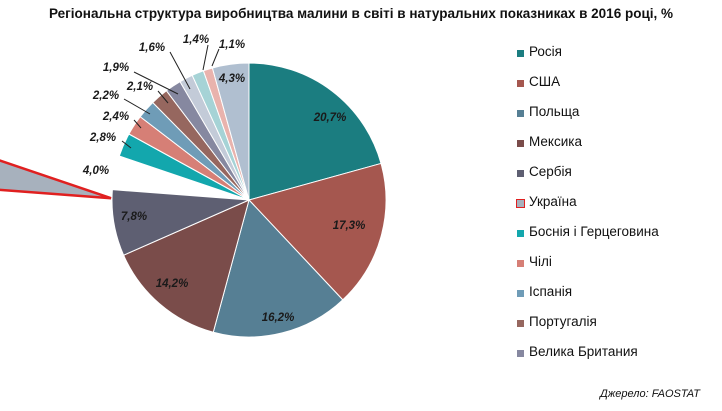 This screenshot has height=411, width=722. What do you see at coordinates (170, 96) in the screenshot?
I see `leader-lines` at bounding box center [170, 96].